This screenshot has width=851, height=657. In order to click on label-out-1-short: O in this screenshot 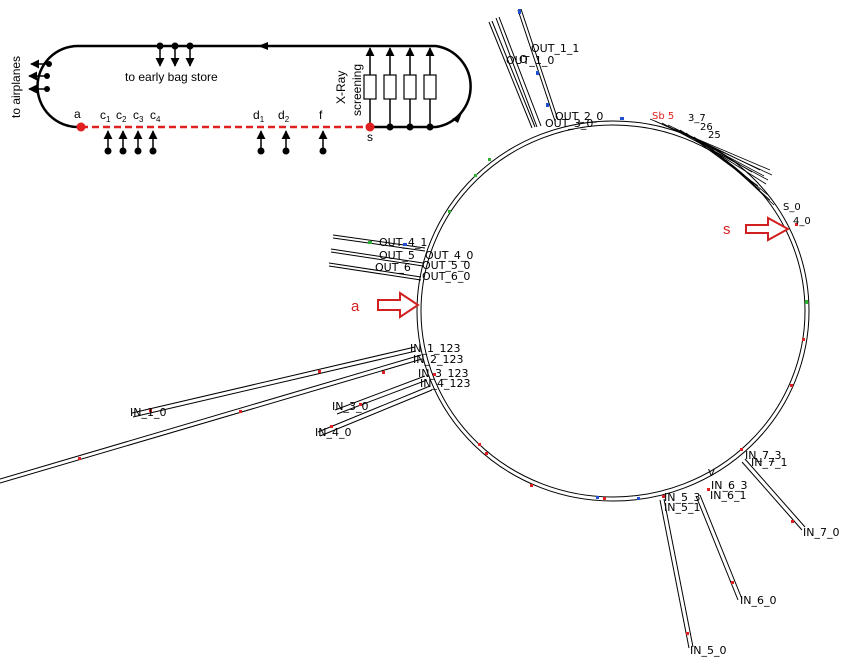, I will do `click(523, 59)`.